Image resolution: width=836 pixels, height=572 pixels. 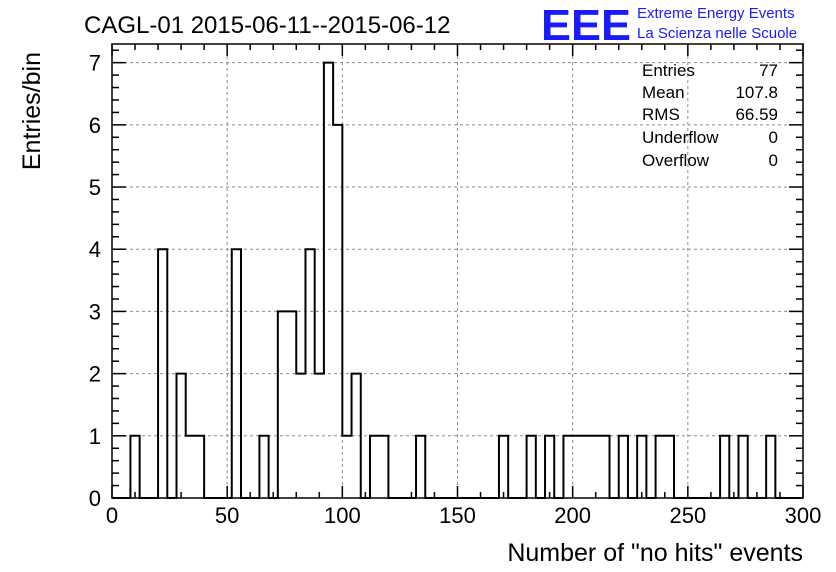 What do you see at coordinates (95, 187) in the screenshot?
I see `y-tick-label: 5` at bounding box center [95, 187].